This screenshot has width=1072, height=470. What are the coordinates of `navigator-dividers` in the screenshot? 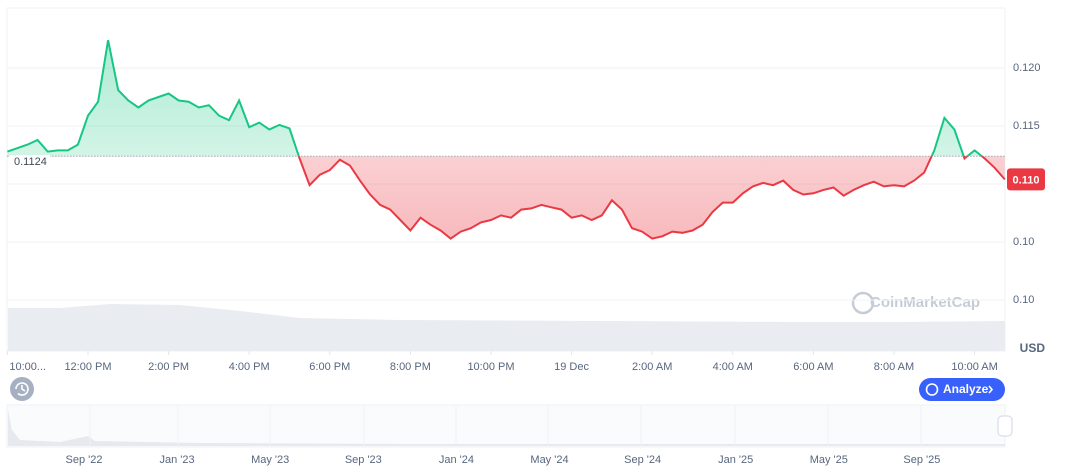 It's located at (505, 426).